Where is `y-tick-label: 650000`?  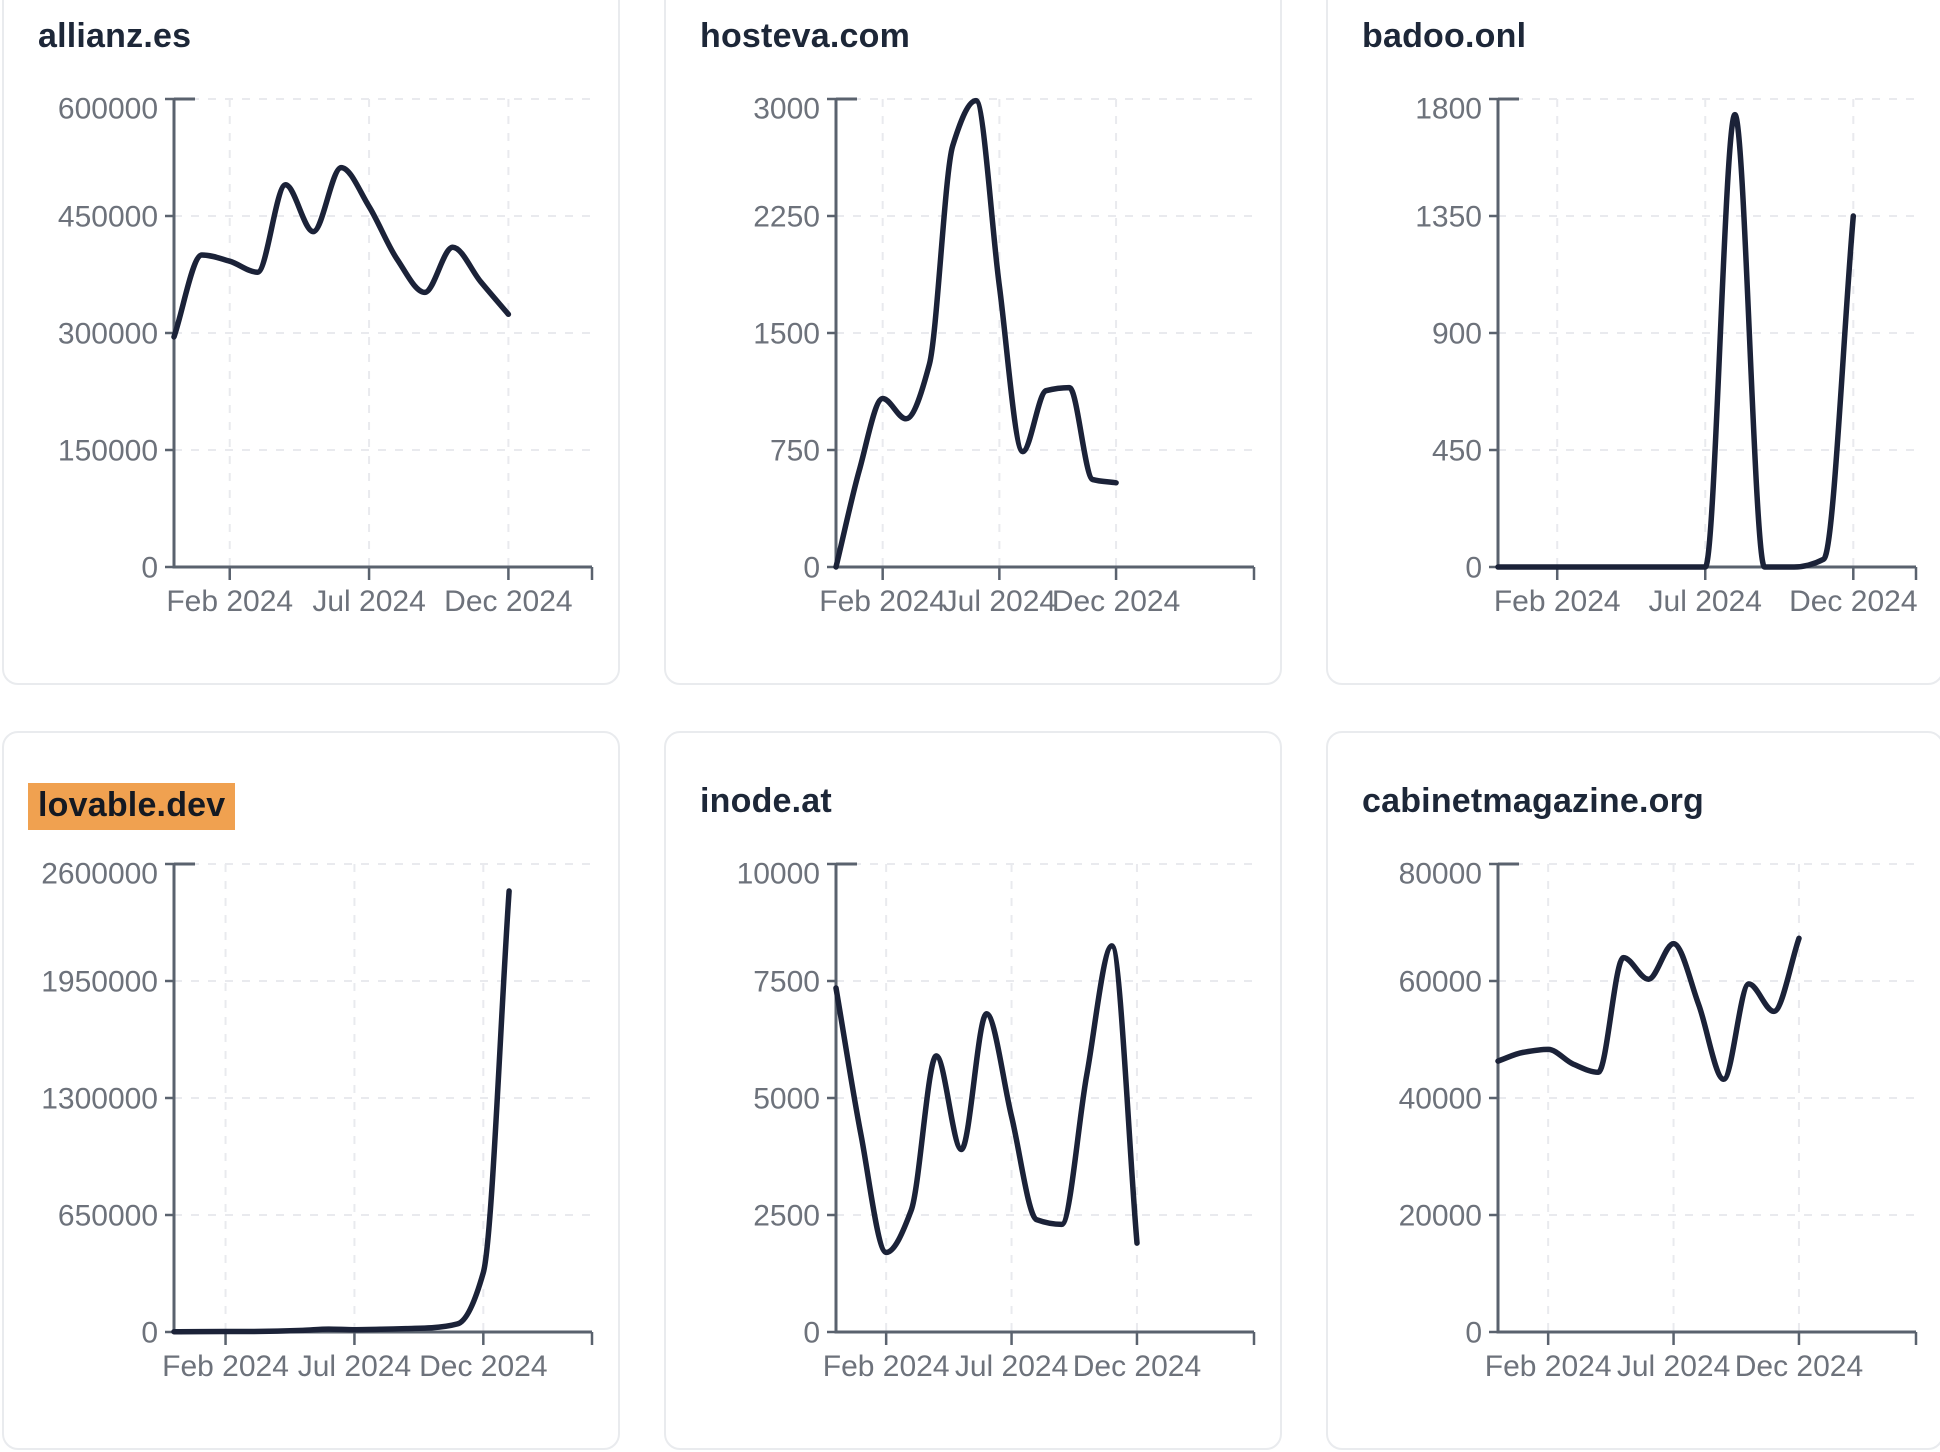 y-tick-label: 650000 is located at coordinates (108, 1216).